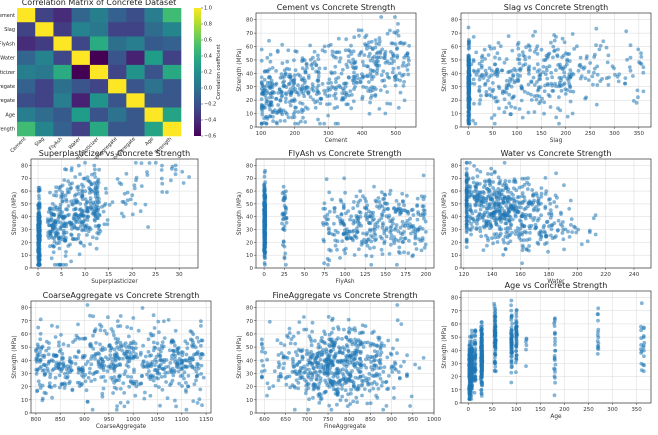 This screenshot has height=435, width=658. I want to click on y-tick-label: 20, so click(249, 243).